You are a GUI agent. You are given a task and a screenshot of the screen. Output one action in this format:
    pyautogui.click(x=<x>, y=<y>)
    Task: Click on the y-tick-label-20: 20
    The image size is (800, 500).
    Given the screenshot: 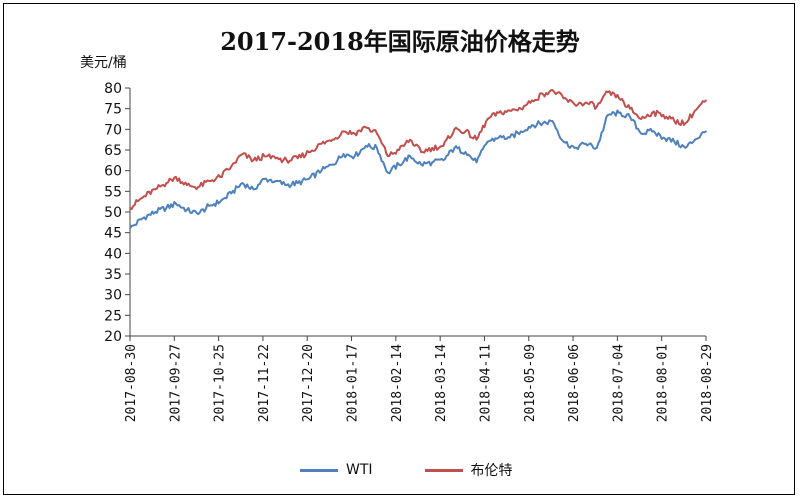 What is the action you would take?
    pyautogui.click(x=113, y=337)
    